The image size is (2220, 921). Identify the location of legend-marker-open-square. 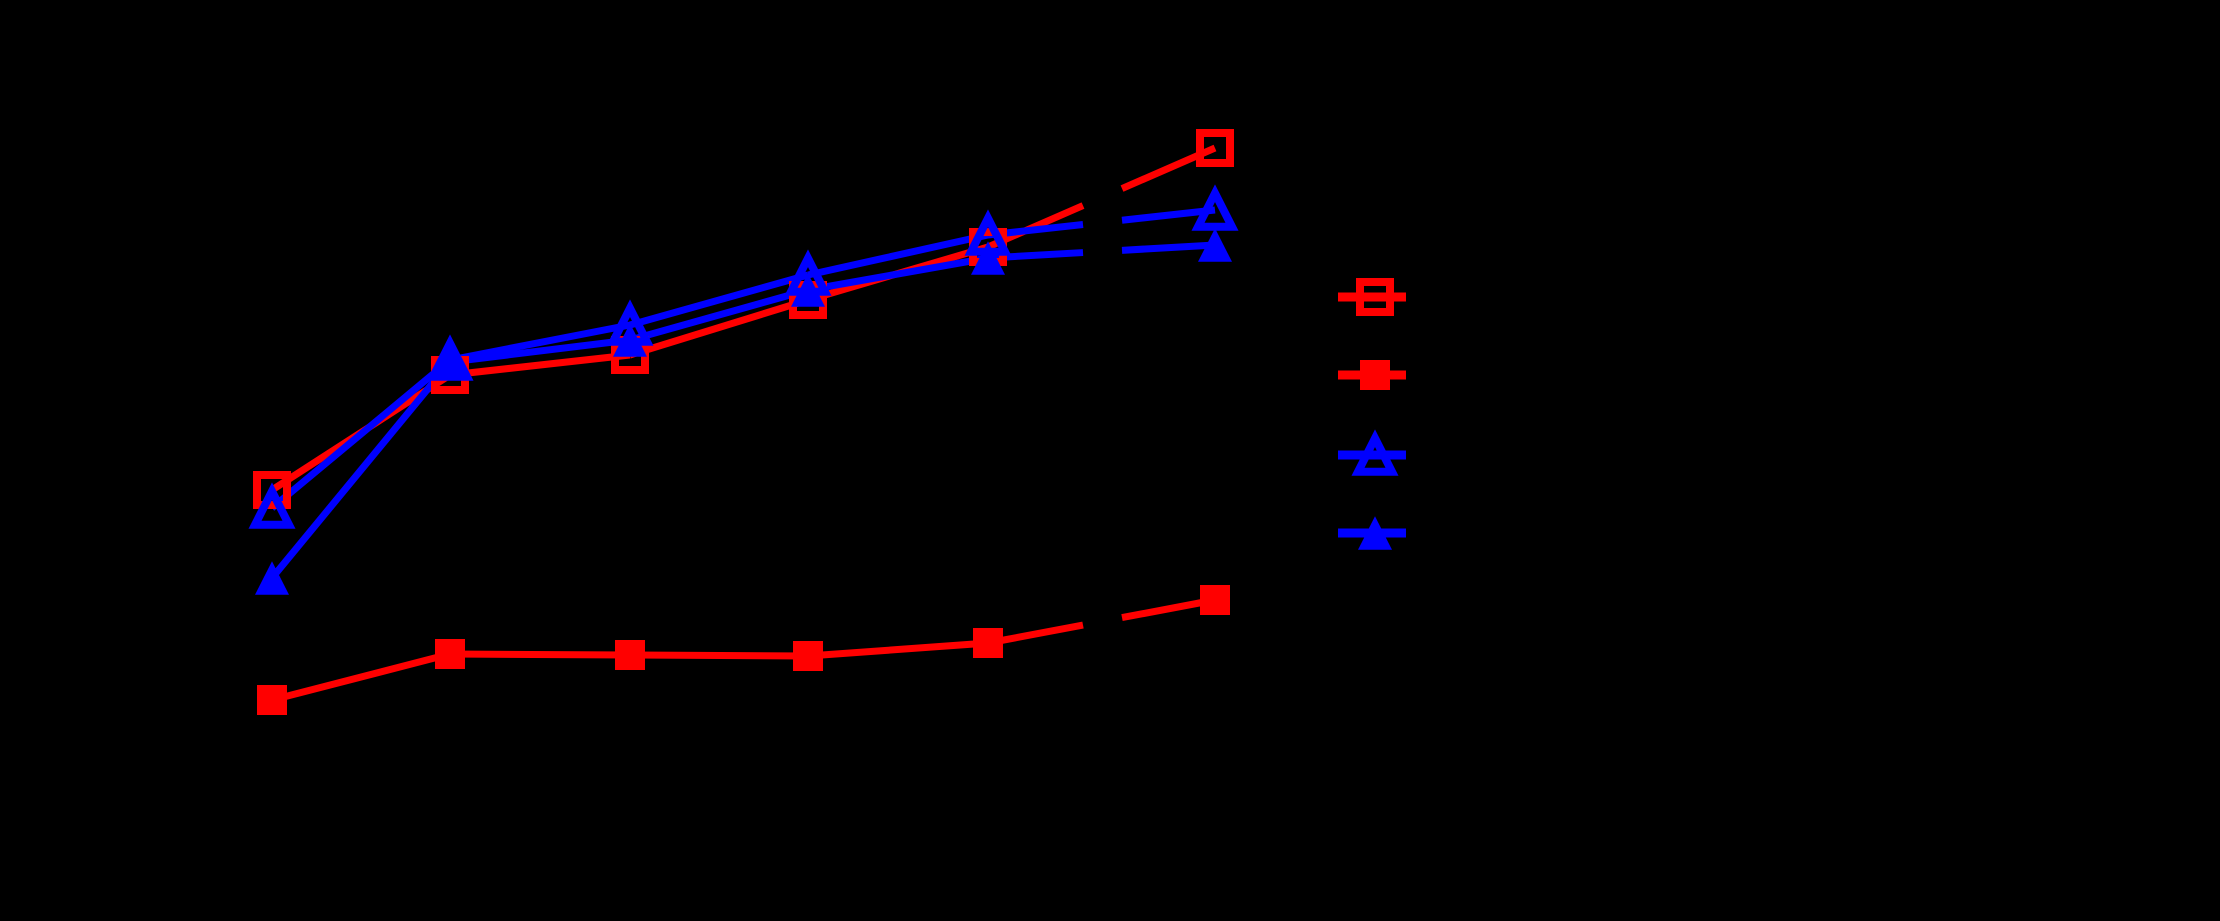
(1375, 297).